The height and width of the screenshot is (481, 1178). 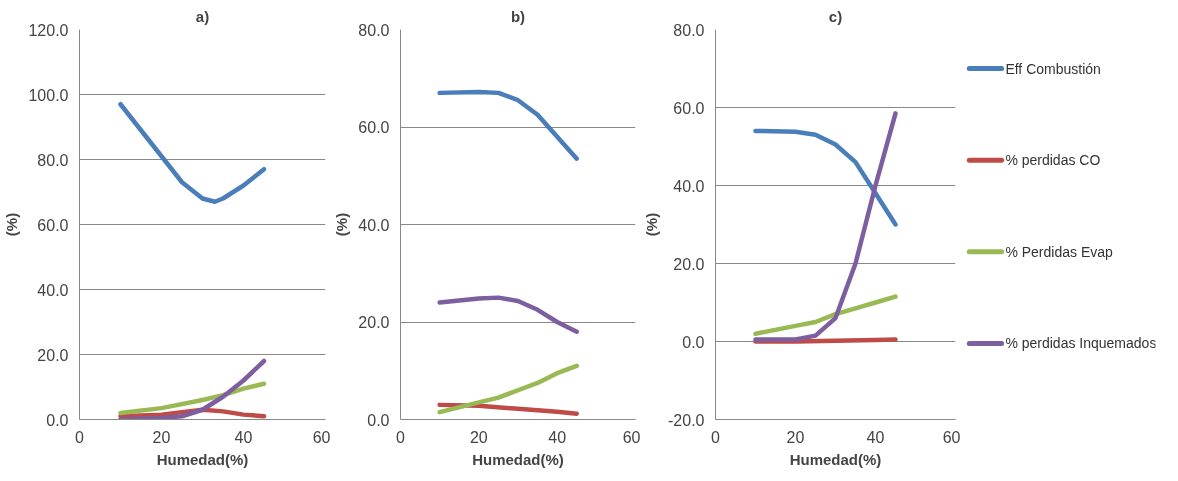 I want to click on chart-title: a), so click(x=202, y=16).